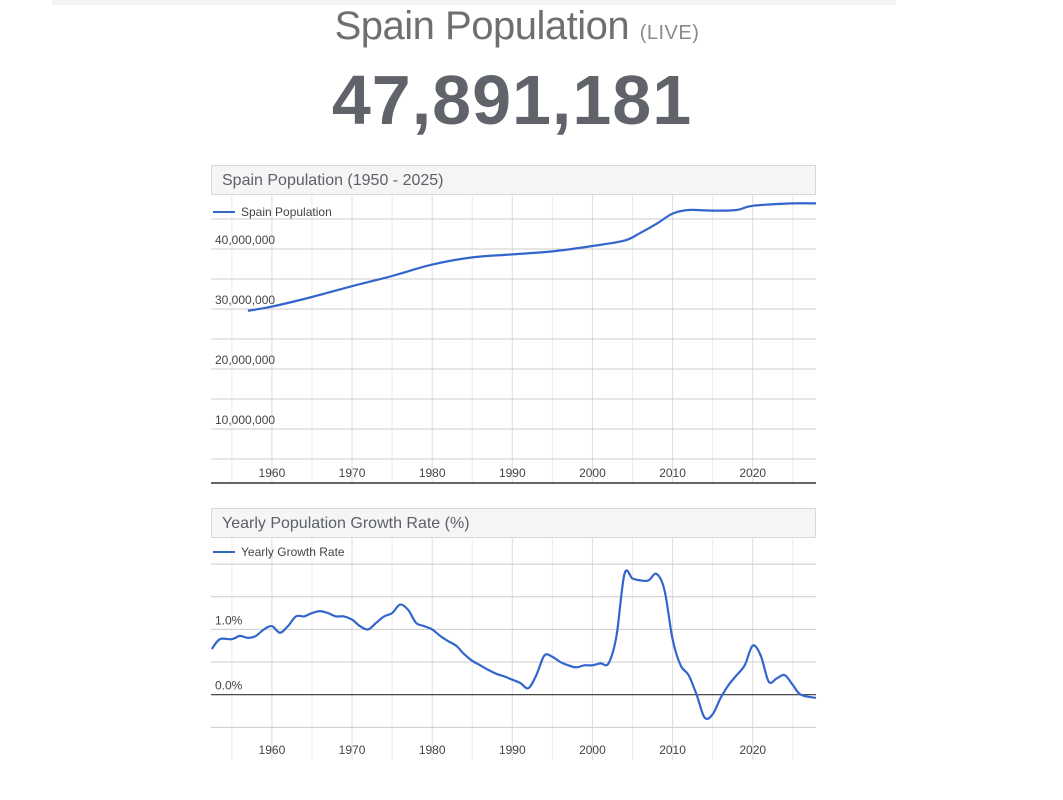  Describe the element at coordinates (514, 644) in the screenshot. I see `growth-series-line` at that location.